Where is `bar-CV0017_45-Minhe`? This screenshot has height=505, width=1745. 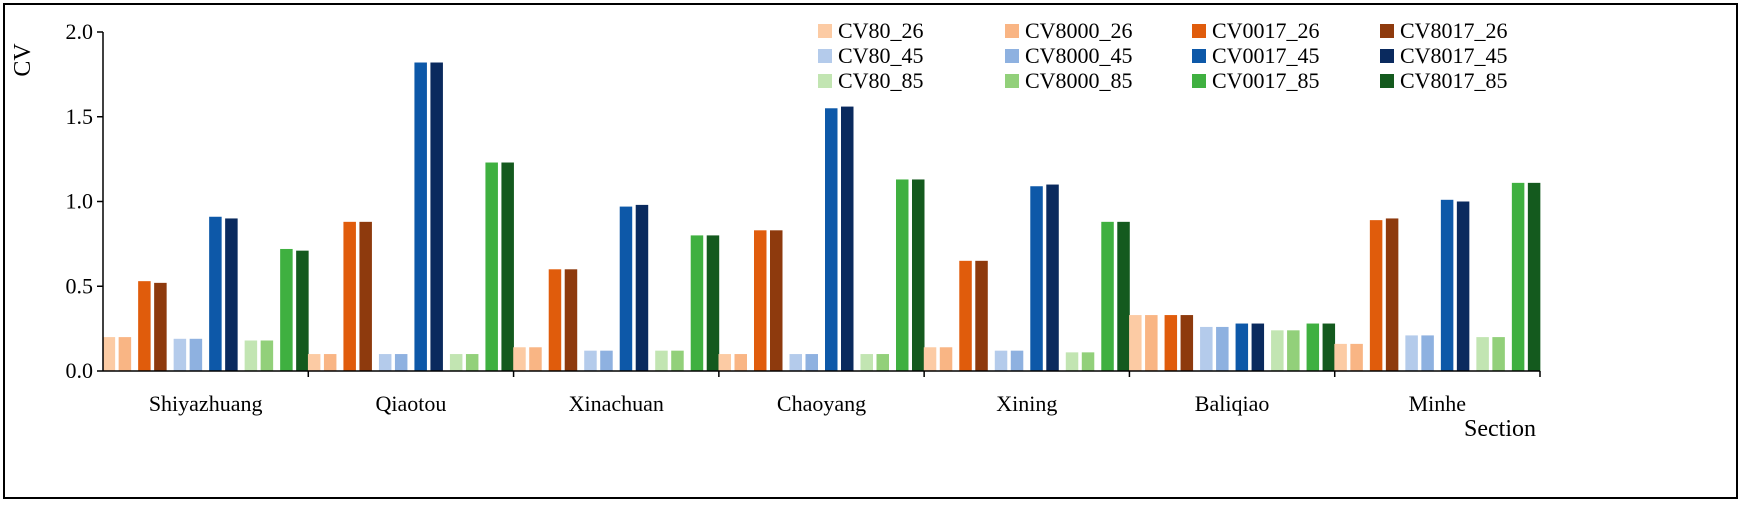
bar-CV0017_45-Minhe is located at coordinates (1447, 285).